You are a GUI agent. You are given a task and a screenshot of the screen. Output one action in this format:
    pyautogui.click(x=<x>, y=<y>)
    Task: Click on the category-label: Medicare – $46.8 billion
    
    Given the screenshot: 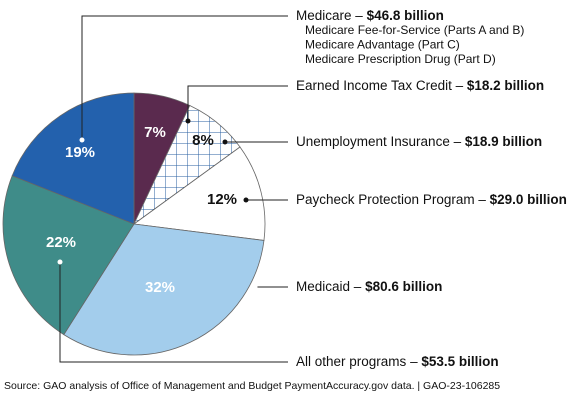 What is the action you would take?
    pyautogui.click(x=370, y=15)
    